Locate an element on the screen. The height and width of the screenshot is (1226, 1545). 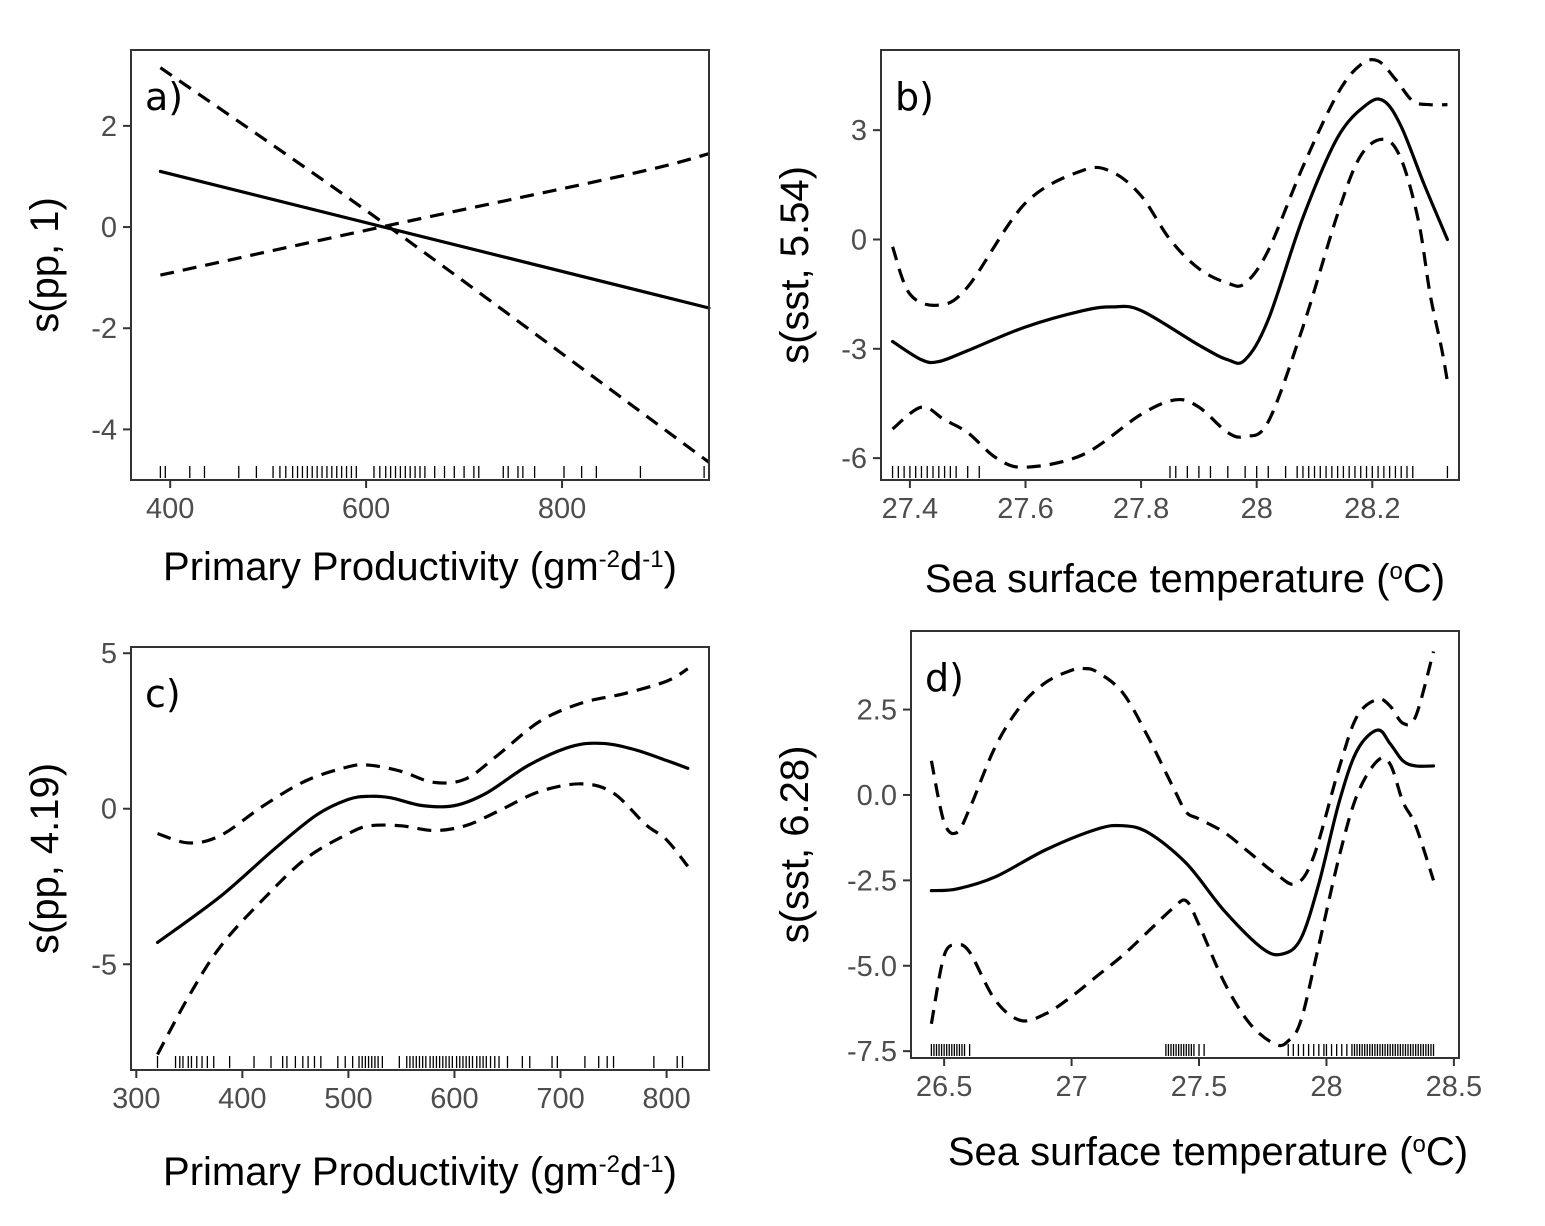
x-tick-label: 26.5 is located at coordinates (944, 1087).